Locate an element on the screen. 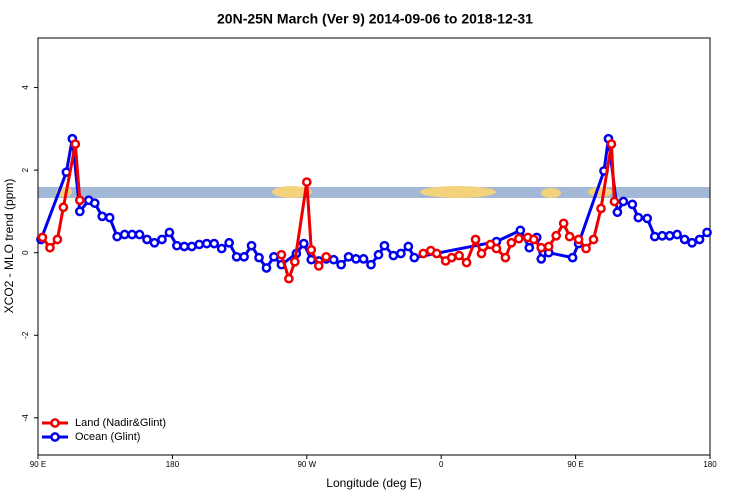 Image resolution: width=750 pixels, height=500 pixels. legend-label: Land (Nadir&Glint) is located at coordinates (120, 423).